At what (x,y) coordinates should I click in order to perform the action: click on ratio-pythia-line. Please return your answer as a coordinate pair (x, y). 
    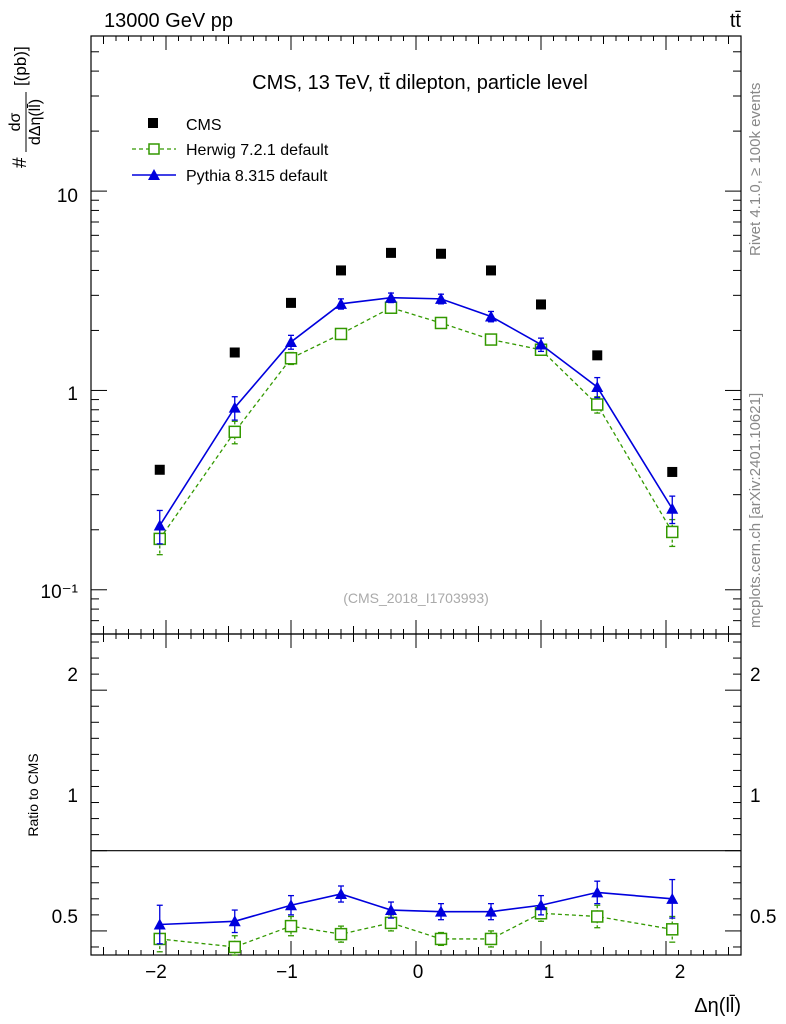
    Looking at the image, I should click on (416, 908).